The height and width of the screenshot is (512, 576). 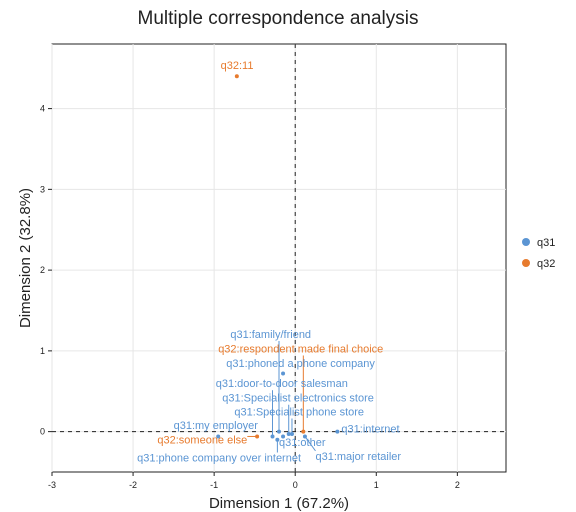 I want to click on label-connectors, so click(x=281, y=396).